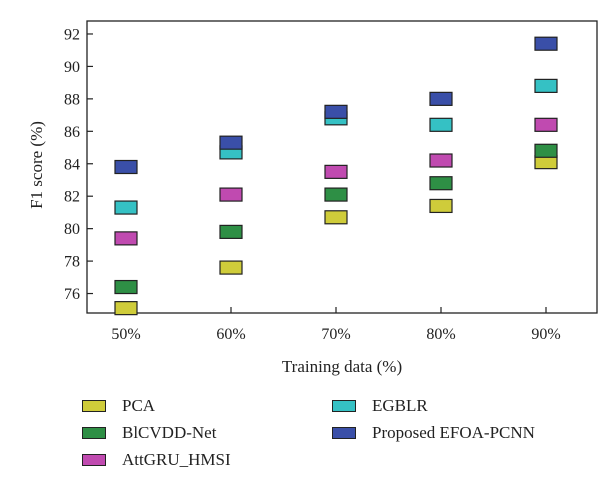 The image size is (600, 490). I want to click on y-tick-label: 84, so click(72, 164).